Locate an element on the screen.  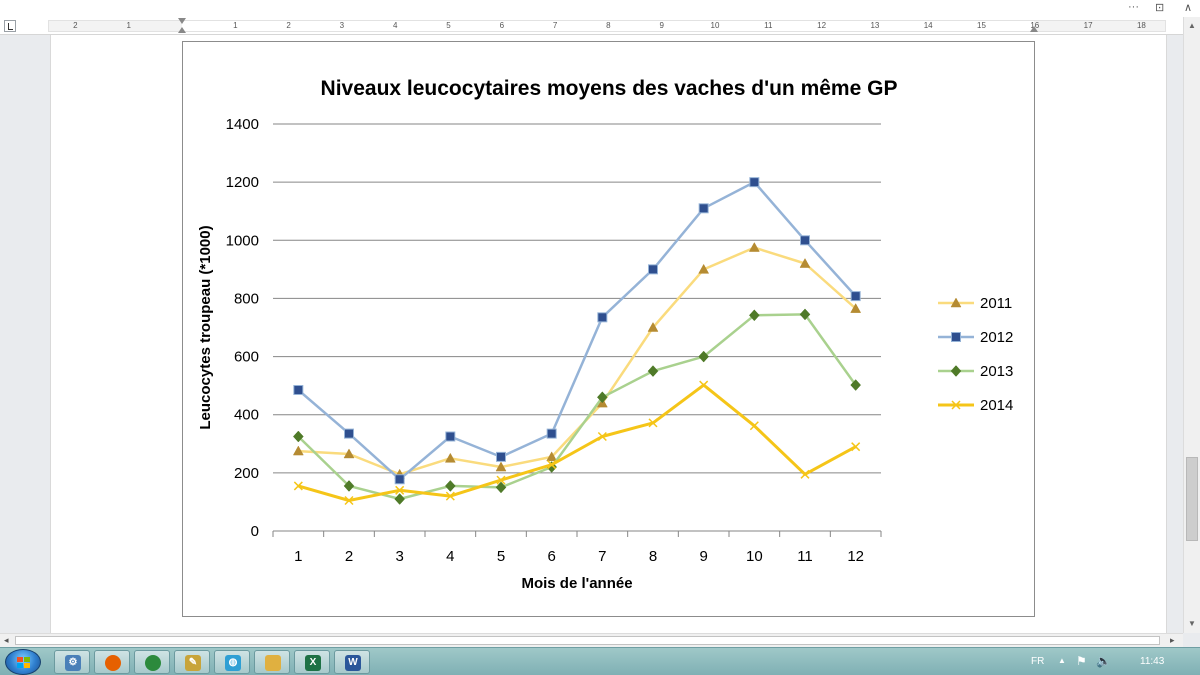
hanging-indent-marker is located at coordinates (182, 30).